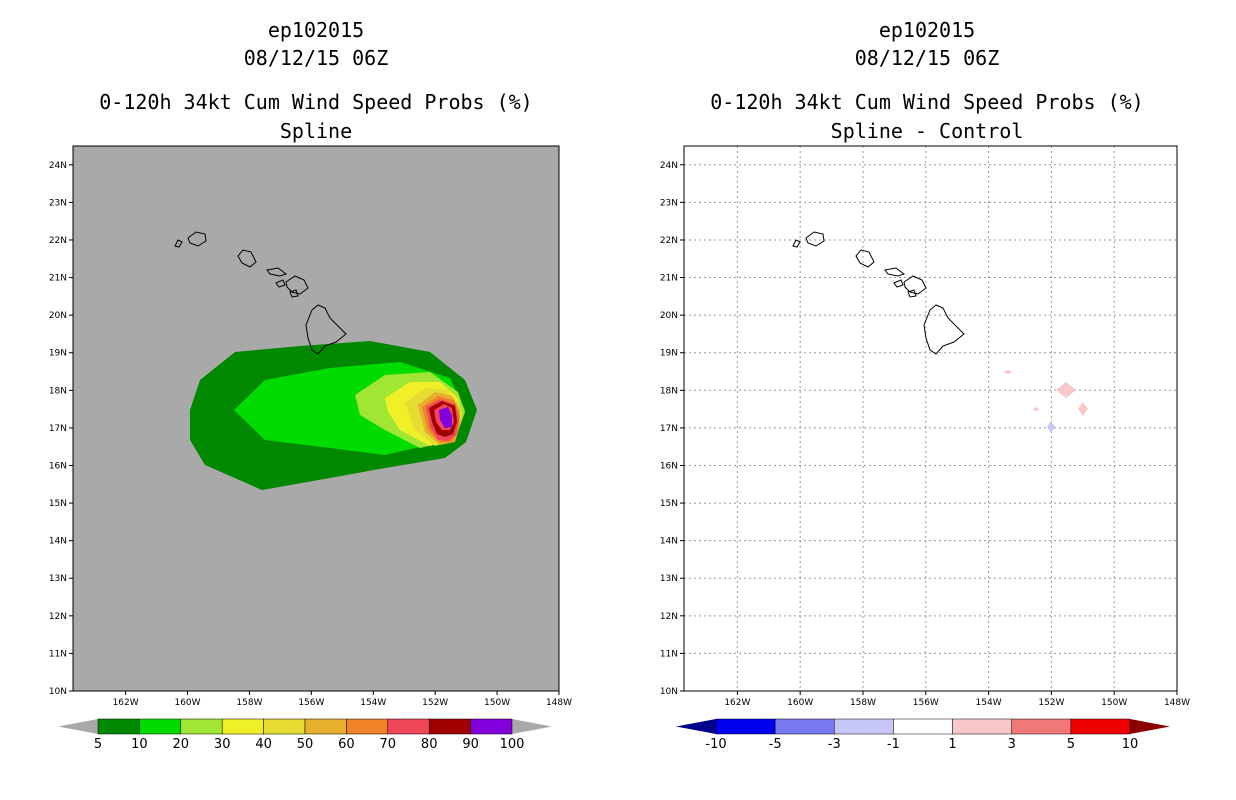 The height and width of the screenshot is (800, 1236). I want to click on left-title-method: Spline, so click(316, 131).